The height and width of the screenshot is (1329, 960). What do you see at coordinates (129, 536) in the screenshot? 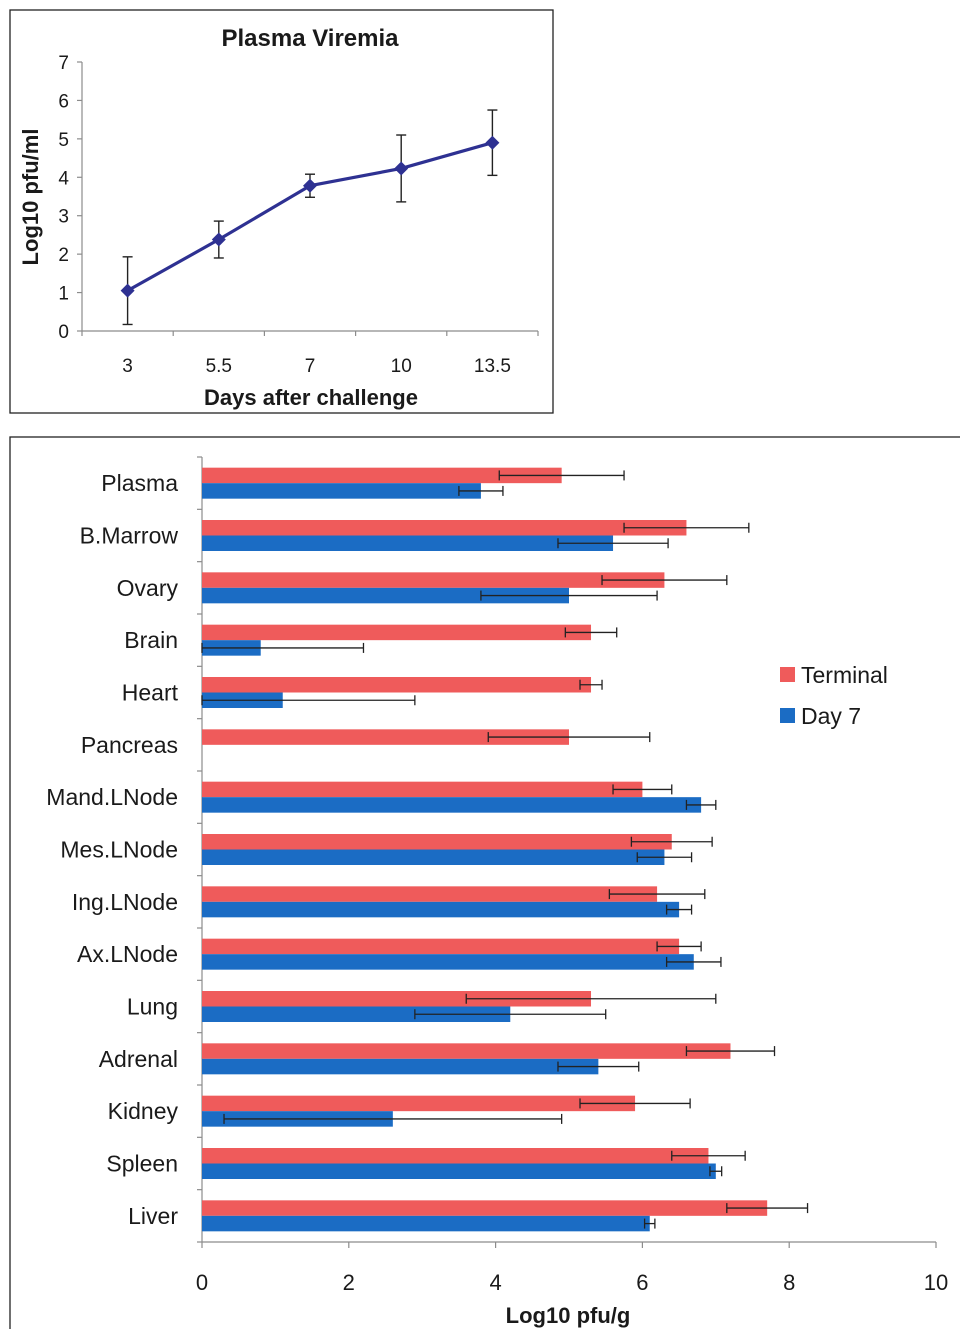
I see `chart-b-category-label: B.Marrow` at bounding box center [129, 536].